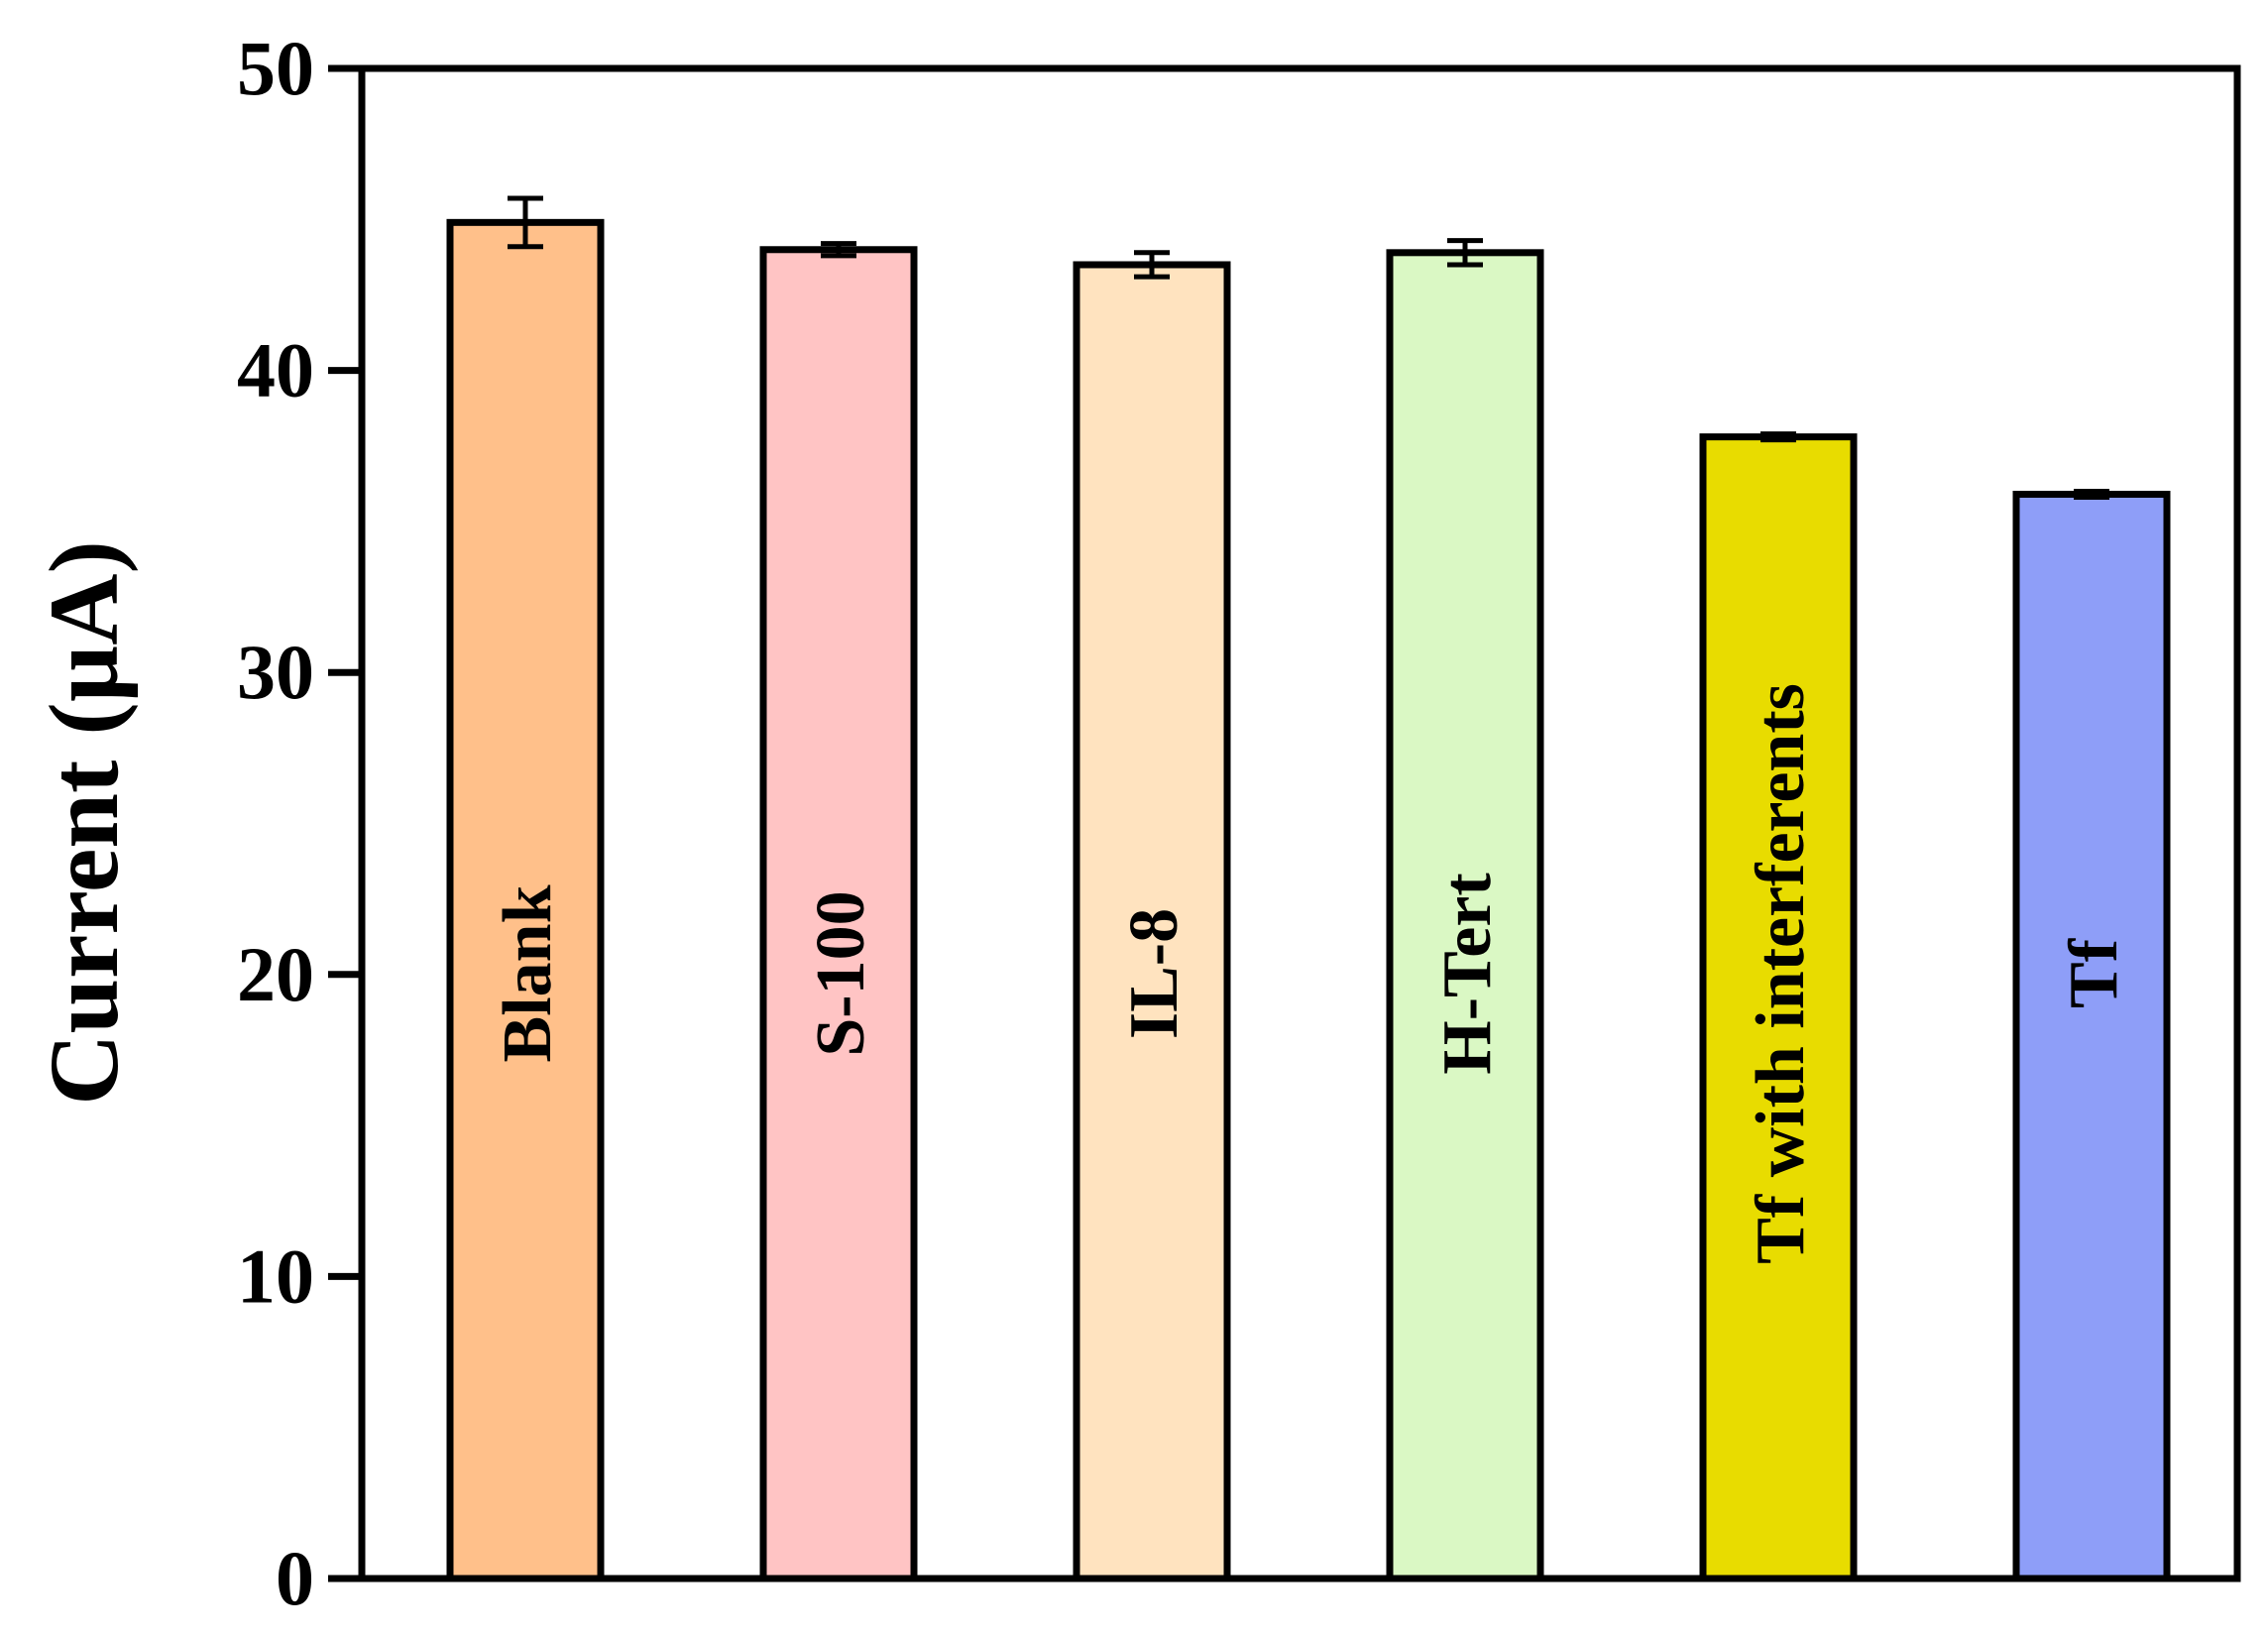 The height and width of the screenshot is (1639, 2268). Describe the element at coordinates (1467, 973) in the screenshot. I see `bar-category-label: H-Tert` at that location.